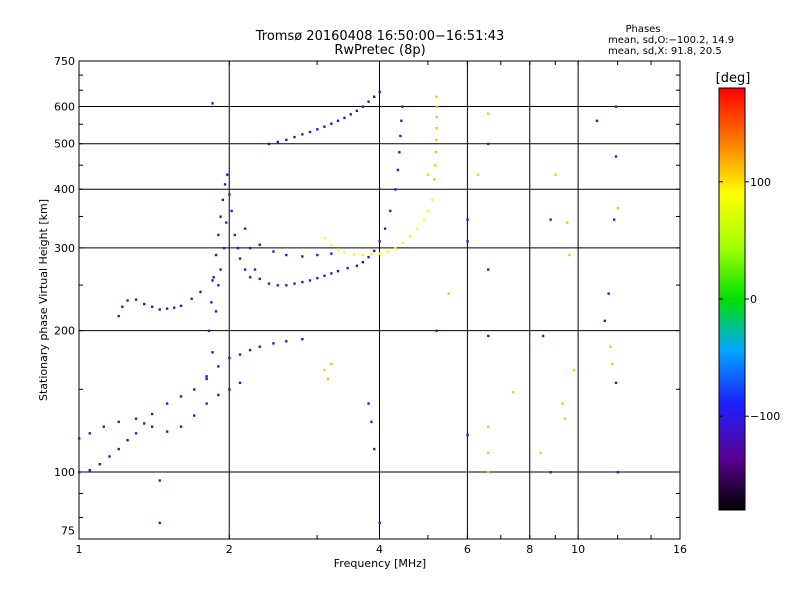 The width and height of the screenshot is (800, 600). I want to click on y-tick-label: 750, so click(64, 61).